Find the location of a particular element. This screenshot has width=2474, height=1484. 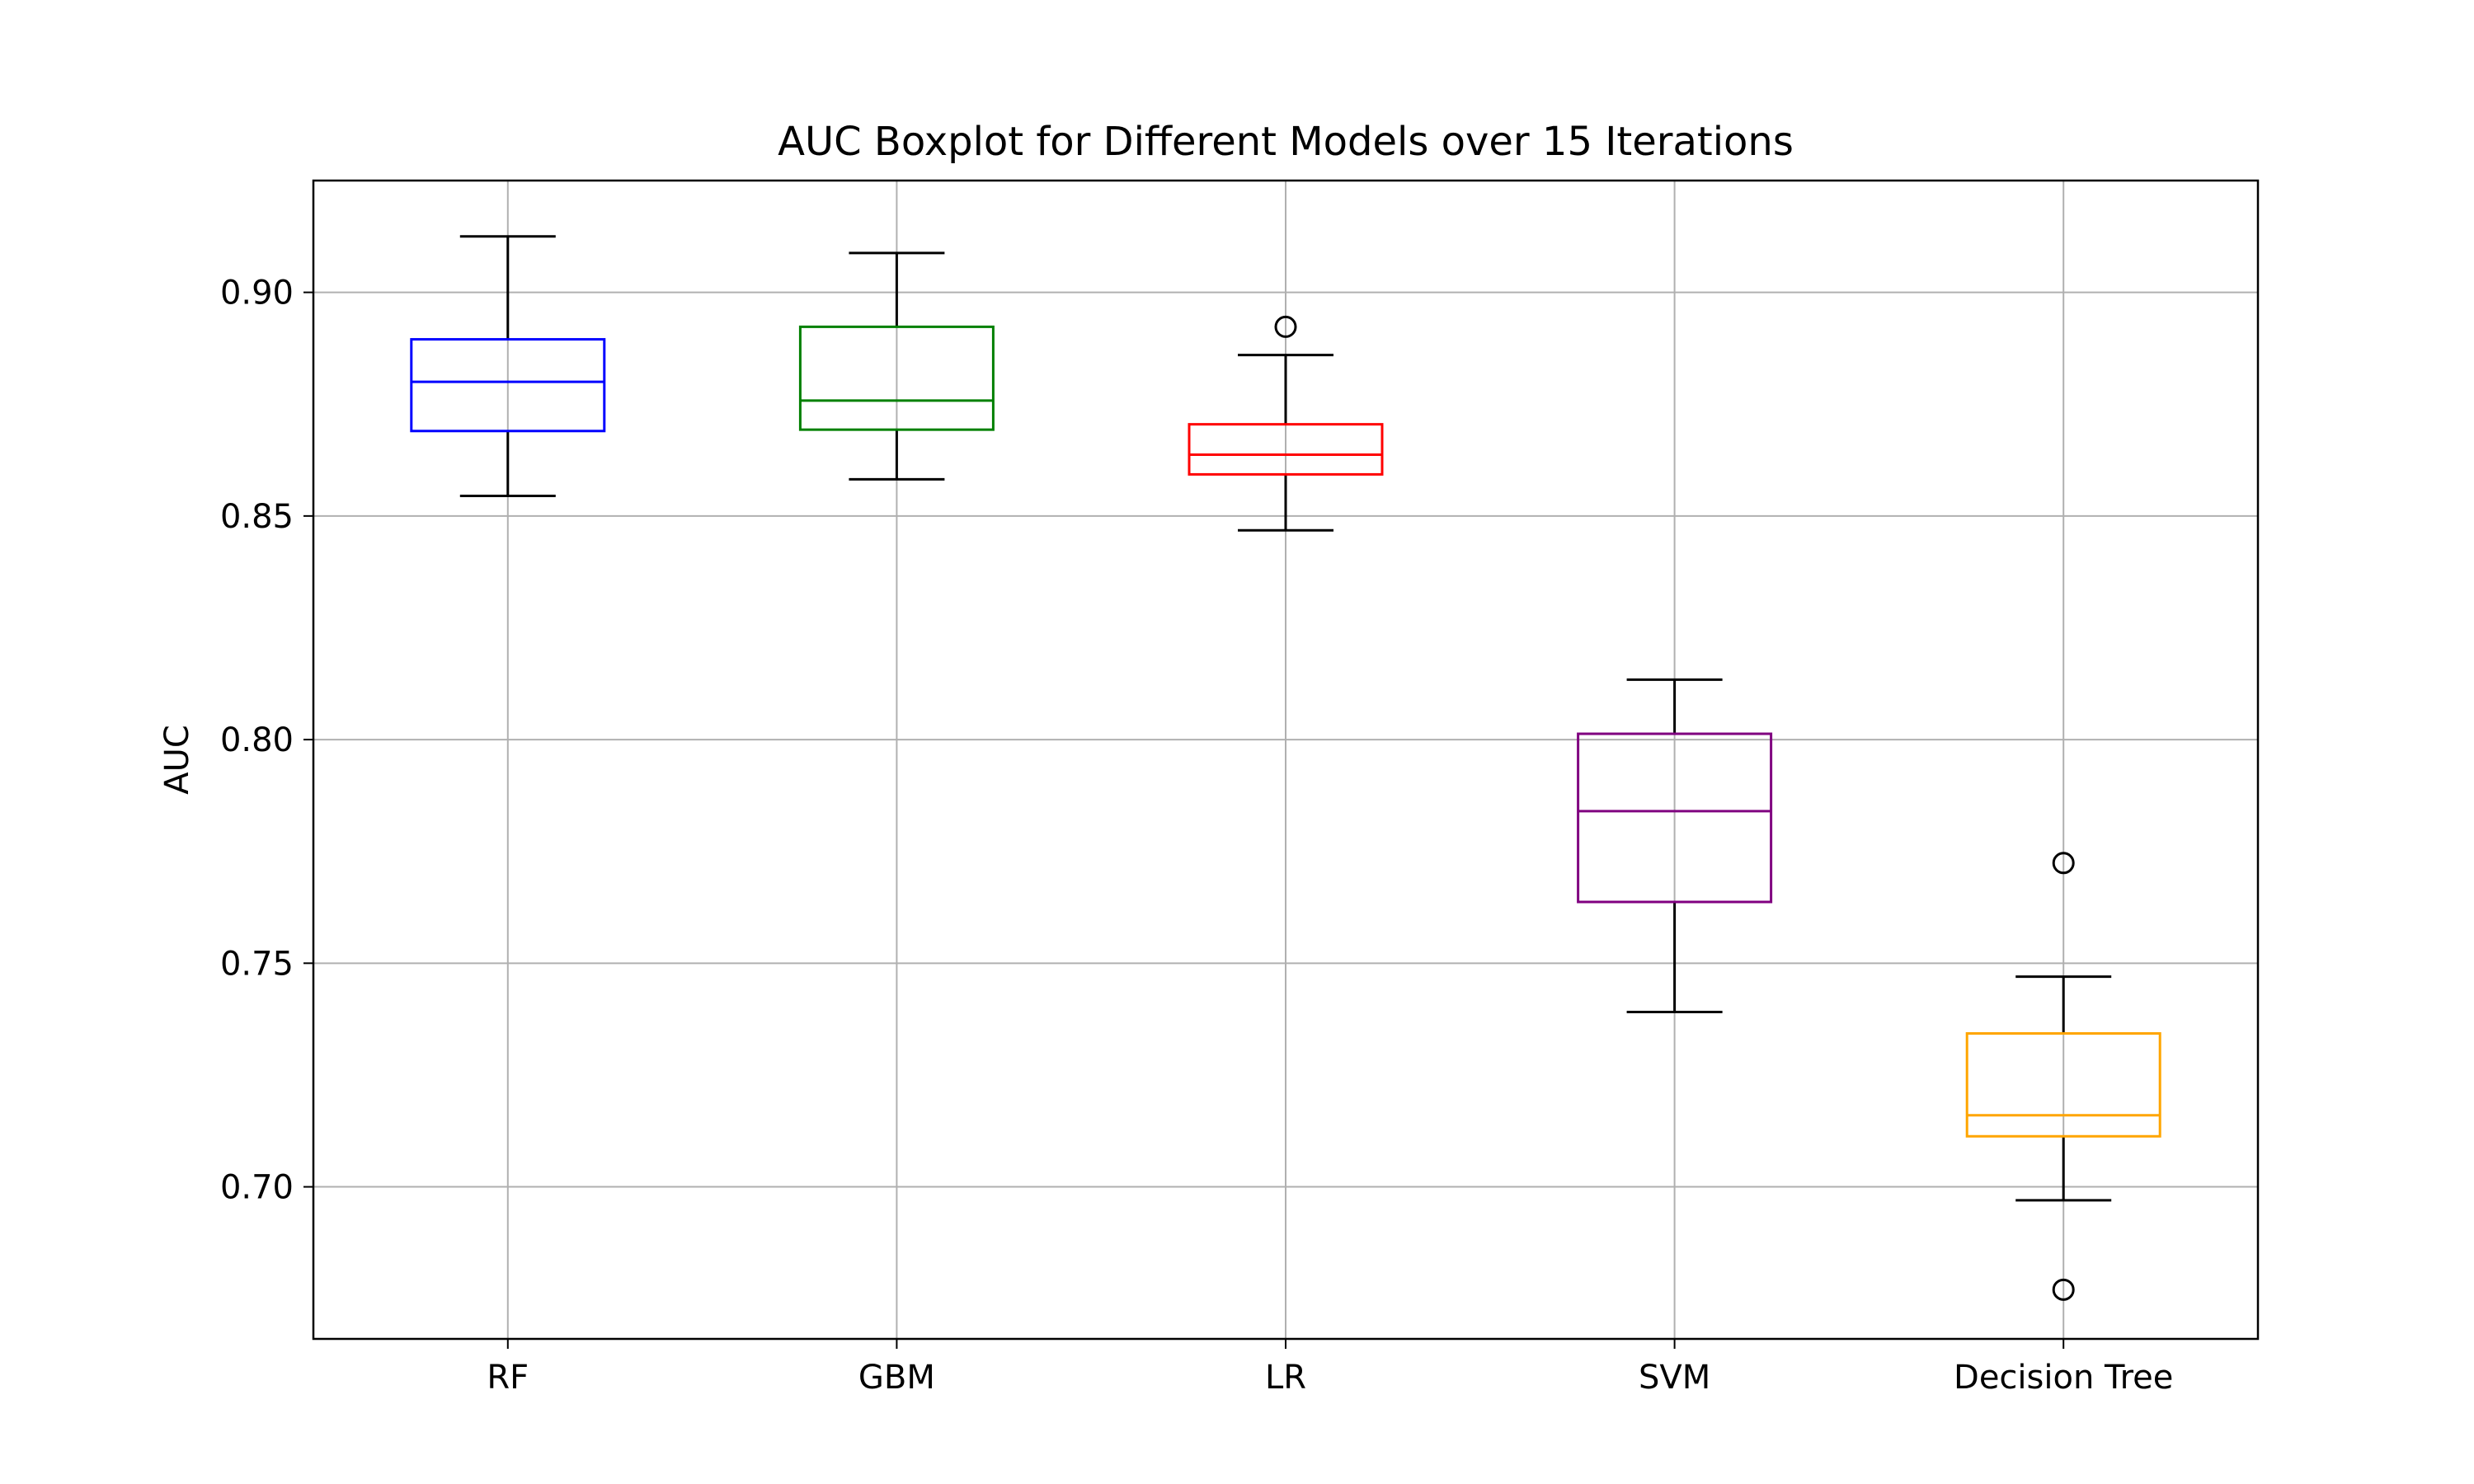

y-tick-label: 0.75 is located at coordinates (257, 964).